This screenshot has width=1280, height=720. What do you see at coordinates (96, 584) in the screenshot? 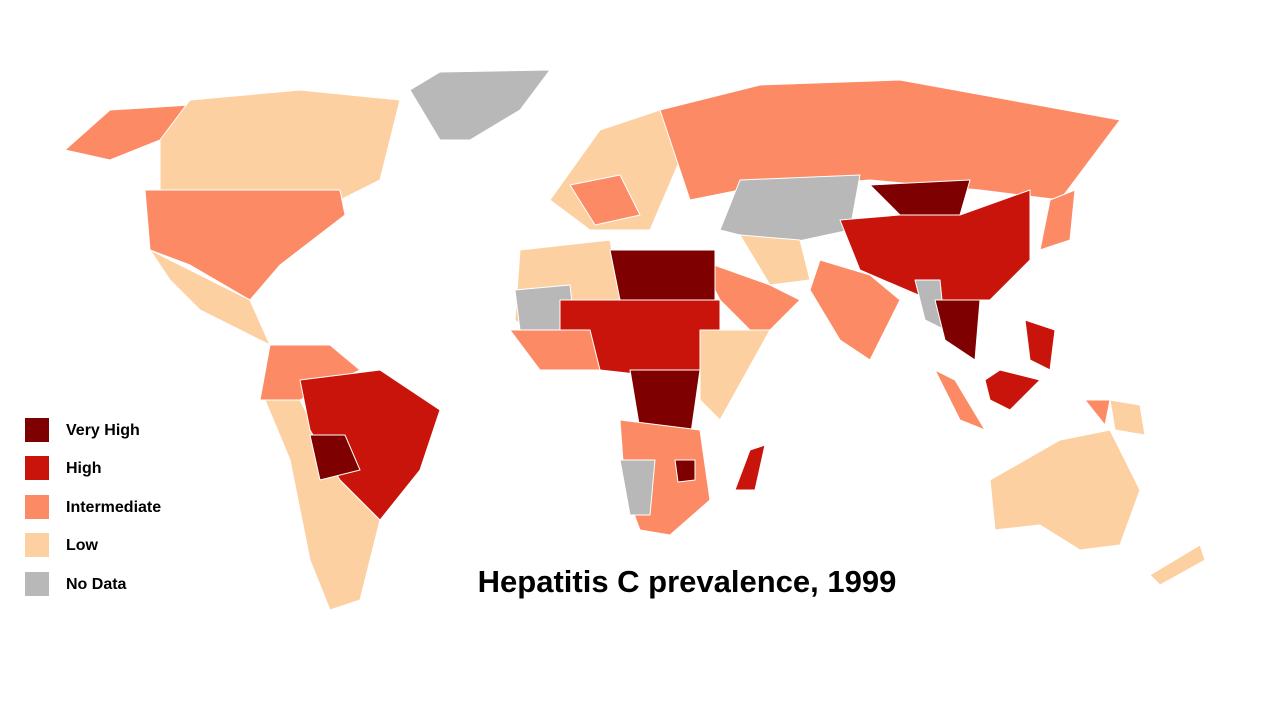
I see `legend-label: No Data` at bounding box center [96, 584].